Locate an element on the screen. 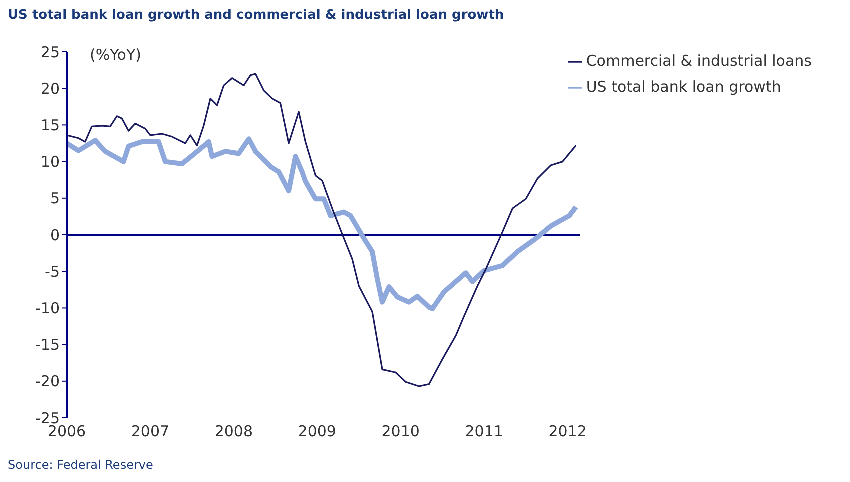 The image size is (850, 482). y-tick-label: 20 is located at coordinates (50, 89).